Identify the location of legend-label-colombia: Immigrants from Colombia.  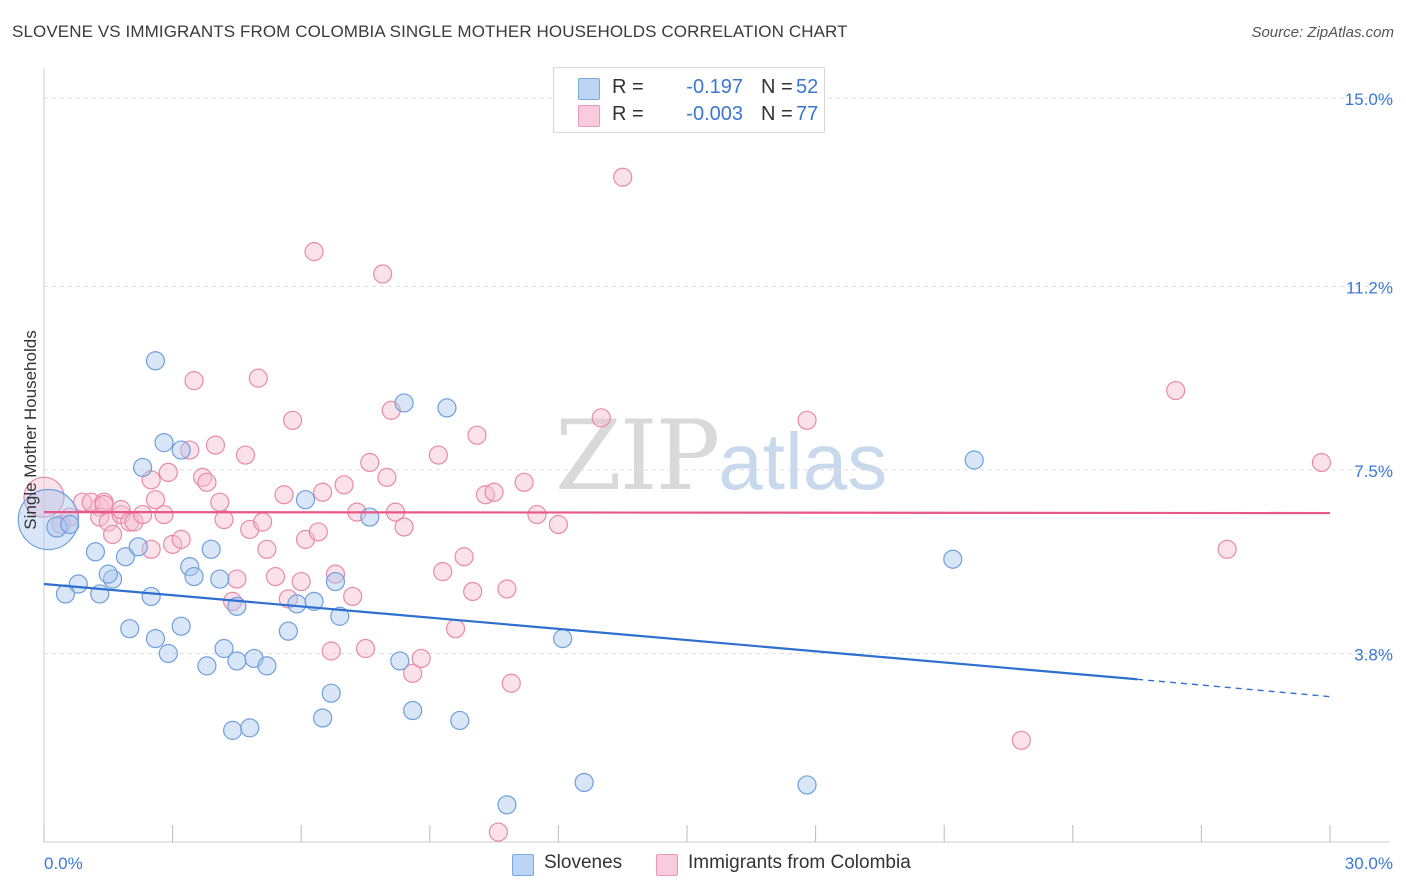
(799, 862).